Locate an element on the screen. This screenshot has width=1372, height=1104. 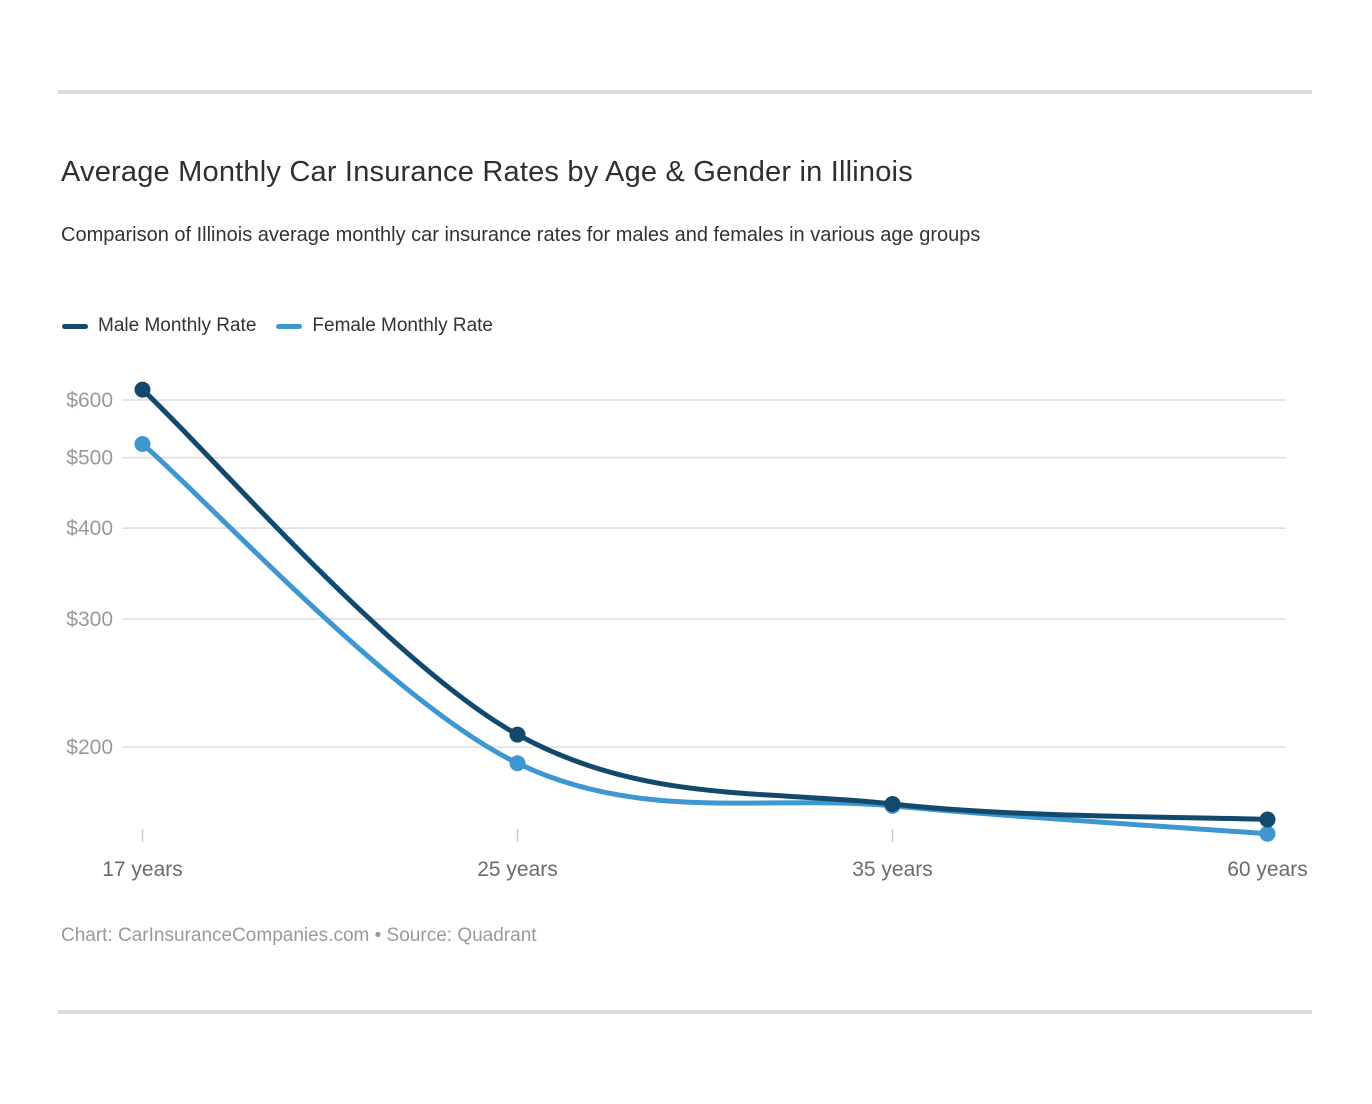
chart-legend: Male Monthly Rate Female Monthly Rate is located at coordinates (277, 326).